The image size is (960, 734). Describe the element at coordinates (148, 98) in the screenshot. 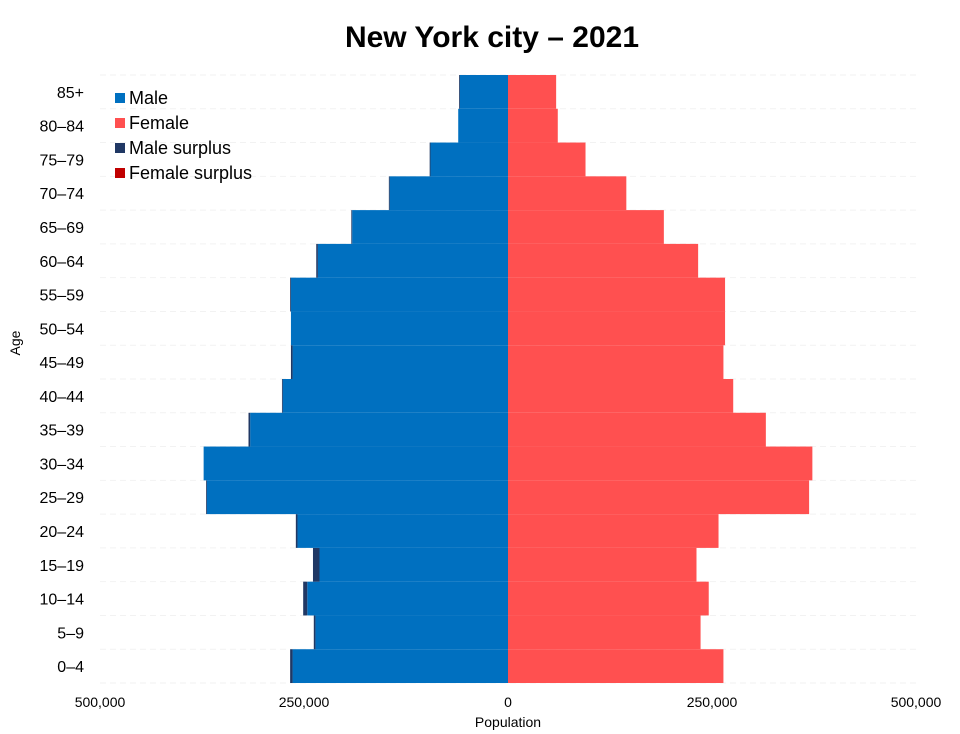

I see `legend-label: Male` at that location.